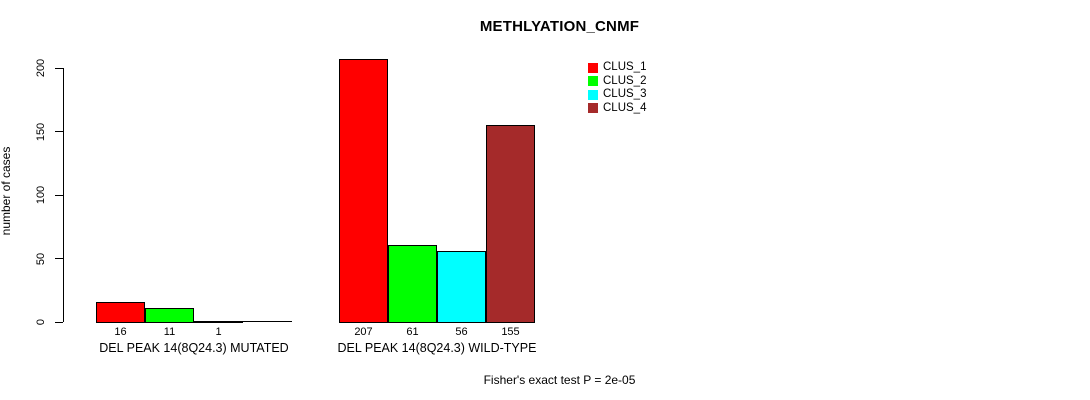 Image resolution: width=1090 pixels, height=400 pixels. I want to click on legend-item: CLUS_2, so click(617, 81).